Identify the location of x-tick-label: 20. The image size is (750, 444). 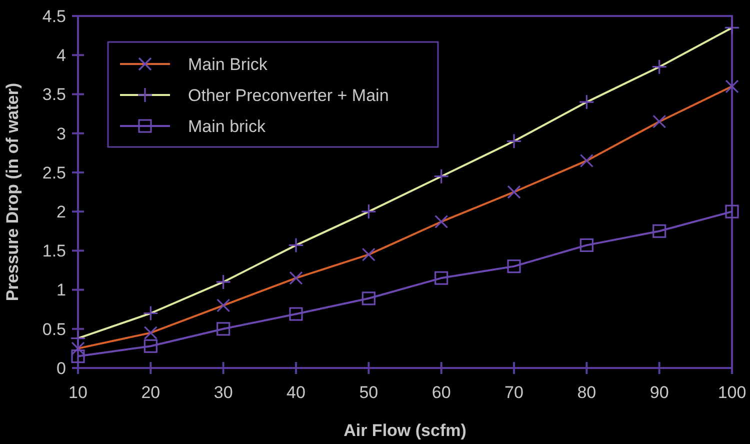
(150, 392).